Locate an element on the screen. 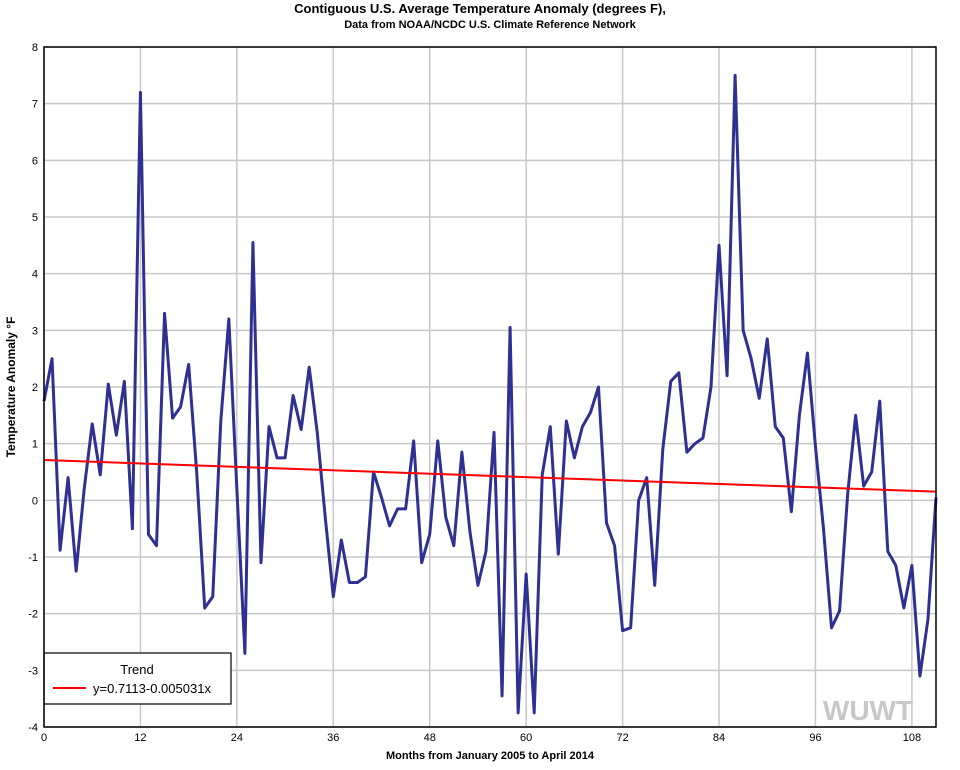 This screenshot has height=770, width=960. legend-box is located at coordinates (137, 678).